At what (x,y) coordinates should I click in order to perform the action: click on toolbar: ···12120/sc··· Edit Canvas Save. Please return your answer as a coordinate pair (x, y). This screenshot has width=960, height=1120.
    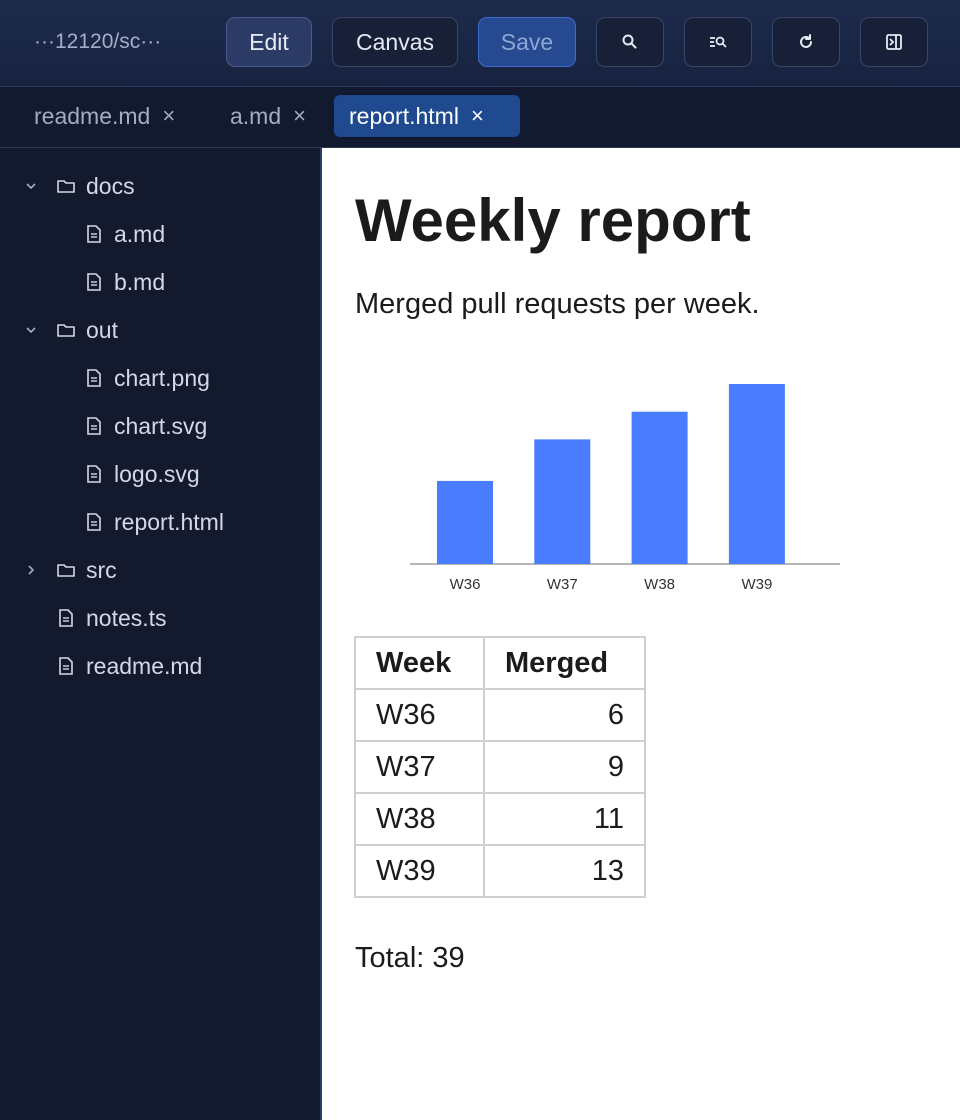
    Looking at the image, I should click on (480, 43).